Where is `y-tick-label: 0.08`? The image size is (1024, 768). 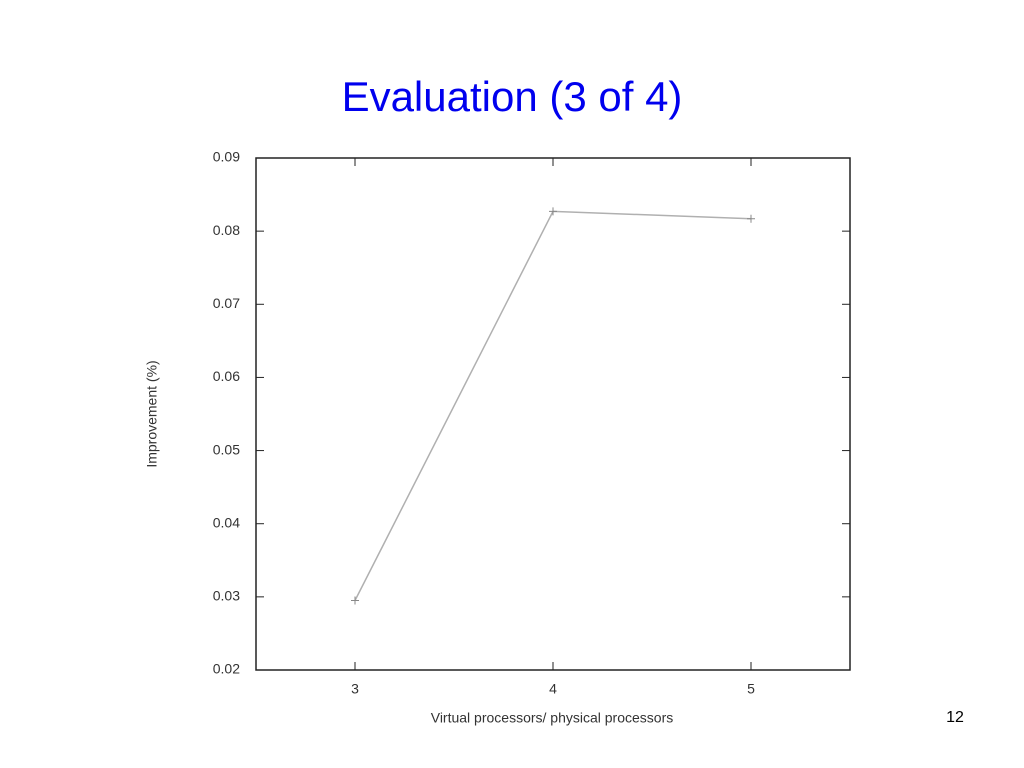 y-tick-label: 0.08 is located at coordinates (226, 230).